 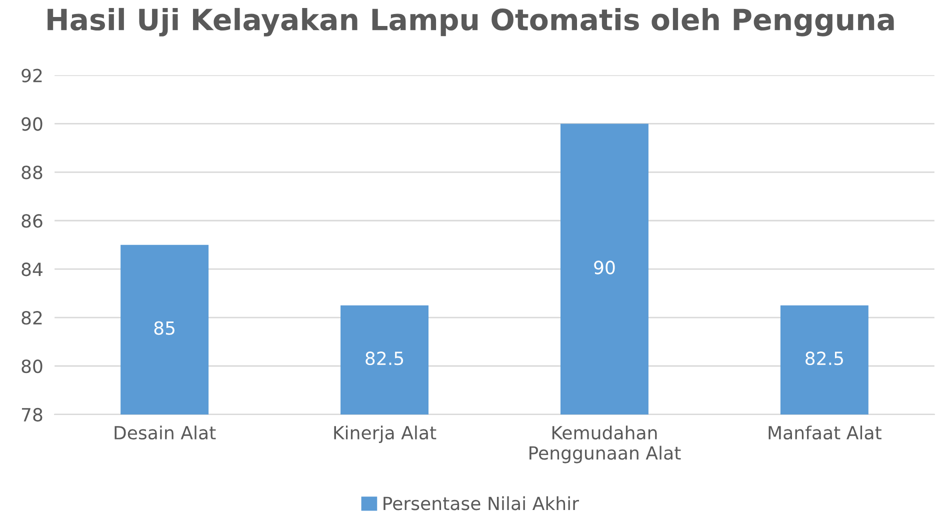 What do you see at coordinates (605, 445) in the screenshot?
I see `x-tick-label: Kemudahan Penggunaan Alat` at bounding box center [605, 445].